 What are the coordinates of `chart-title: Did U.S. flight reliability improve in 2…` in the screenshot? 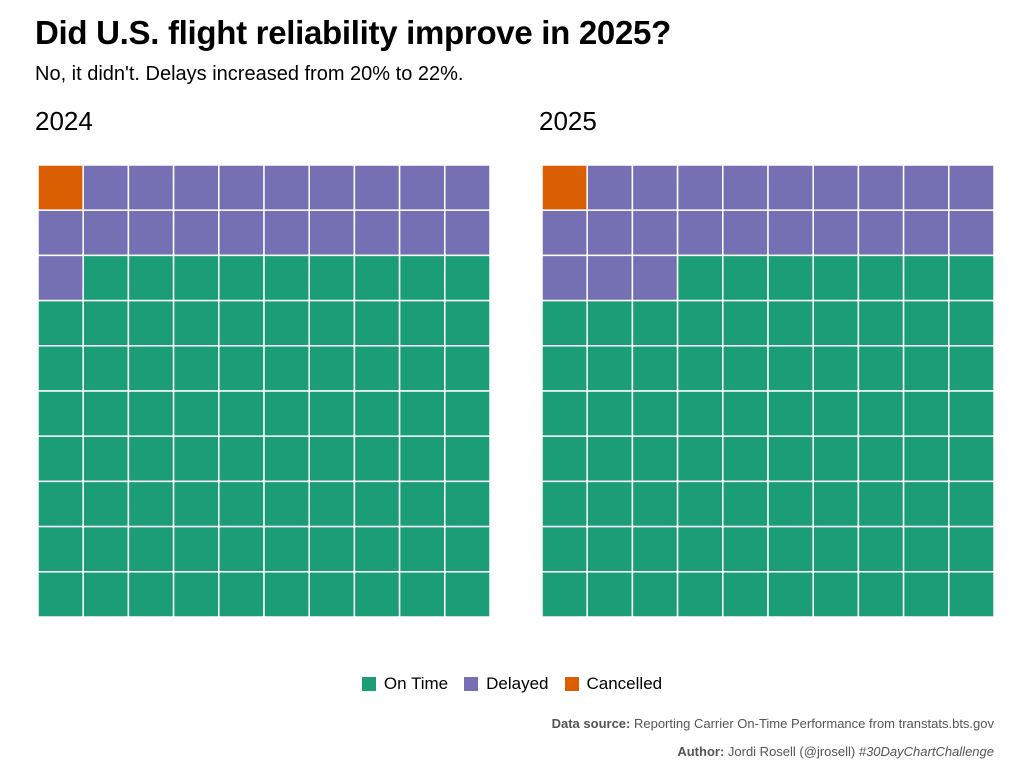 It's located at (353, 32).